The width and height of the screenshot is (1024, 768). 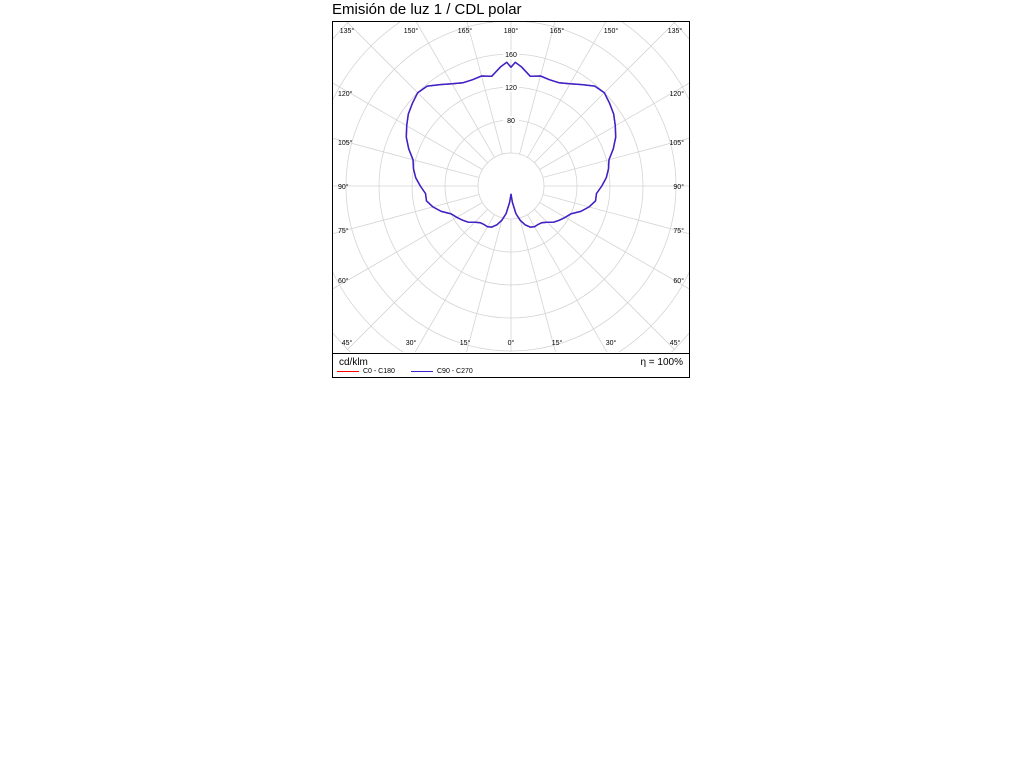 I want to click on angle-label-left: 90°, so click(x=343, y=187).